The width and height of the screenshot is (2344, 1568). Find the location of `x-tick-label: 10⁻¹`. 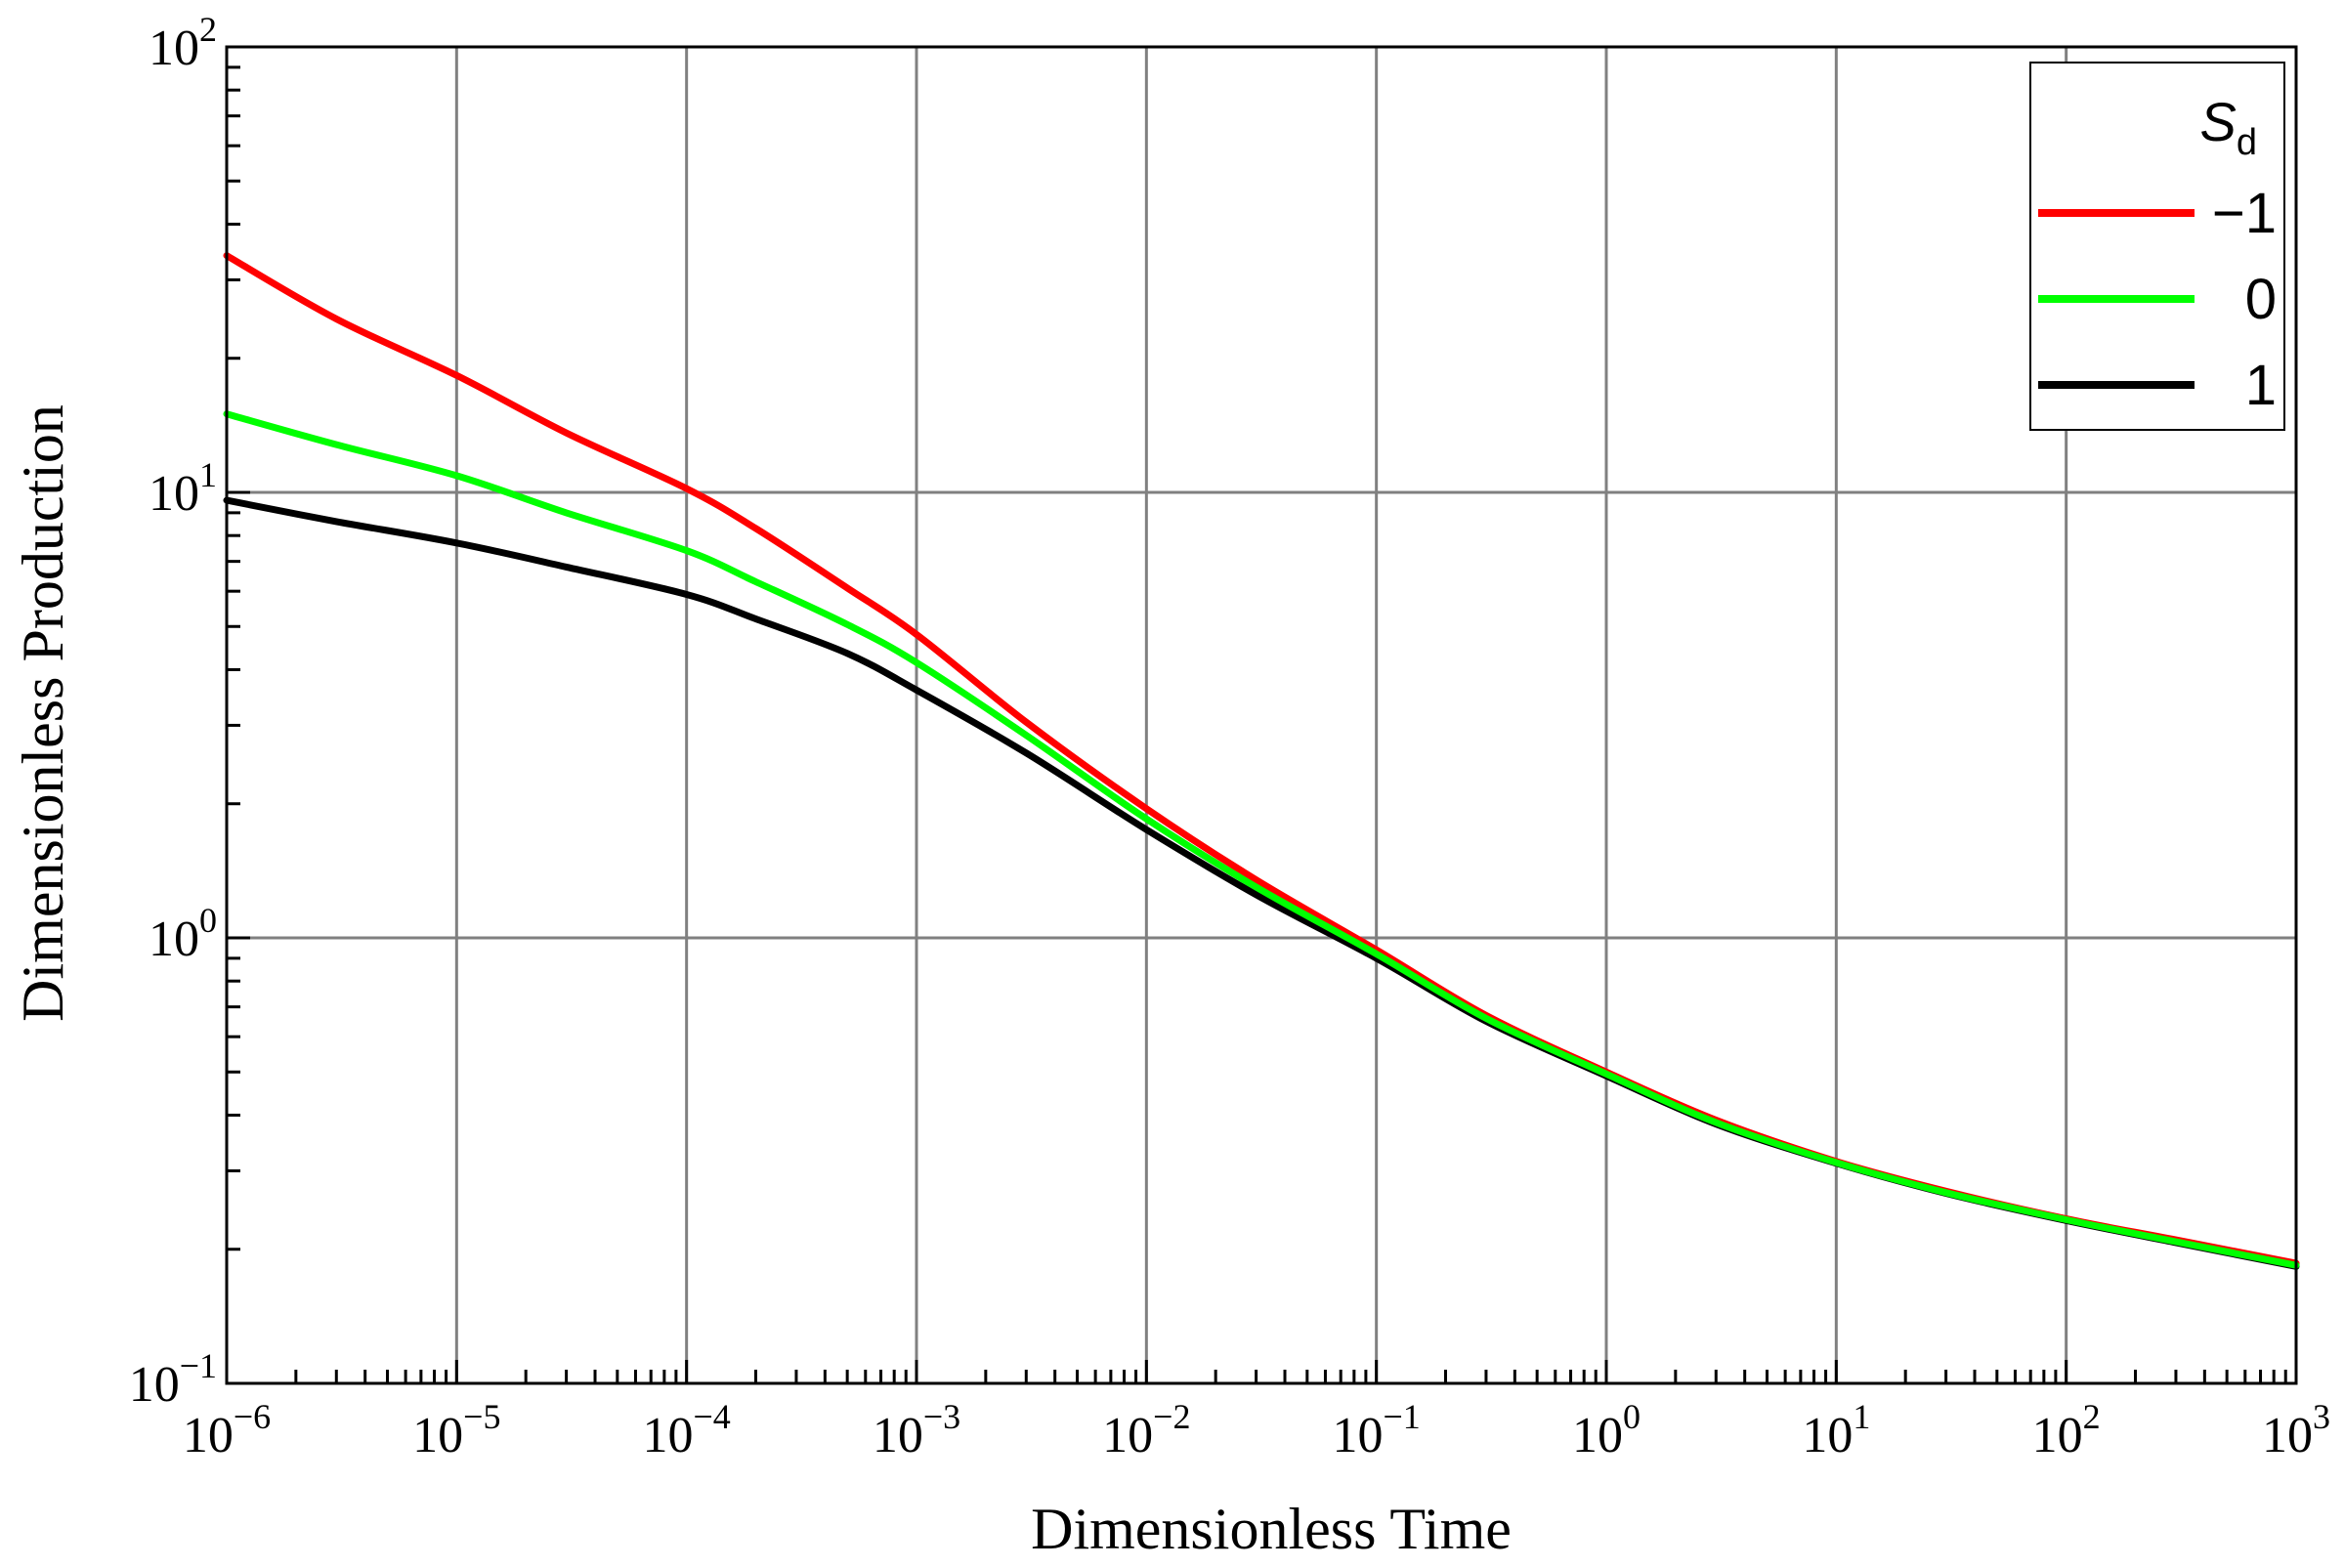

x-tick-label: 10⁻¹ is located at coordinates (1377, 1430).